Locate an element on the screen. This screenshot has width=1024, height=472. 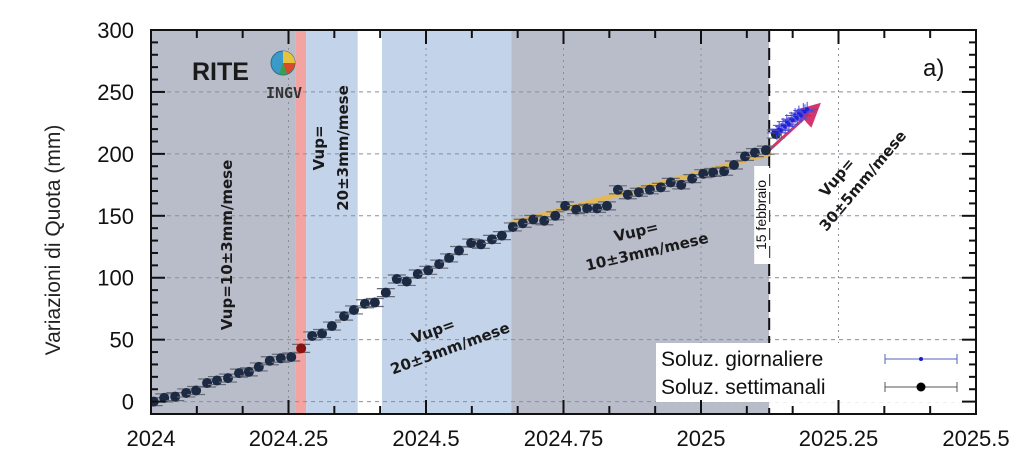
y-tick-label: 250 is located at coordinates (115, 92).